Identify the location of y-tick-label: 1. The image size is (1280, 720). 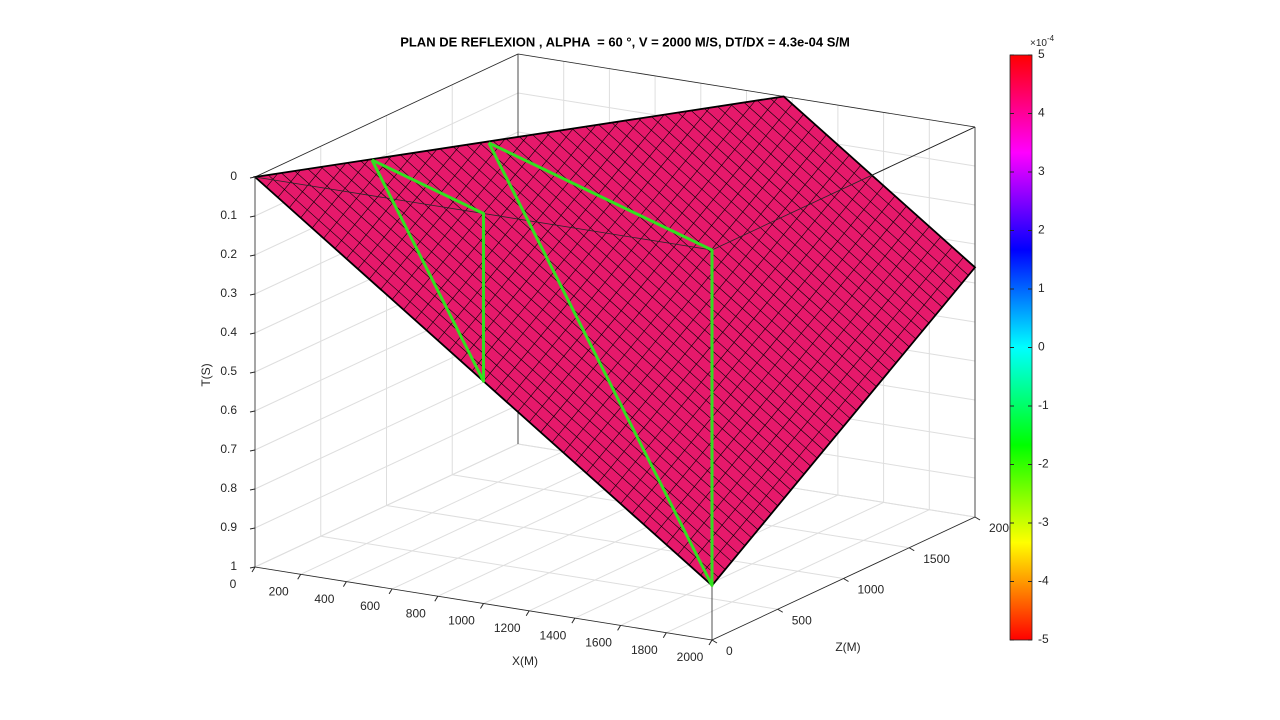
(233, 566).